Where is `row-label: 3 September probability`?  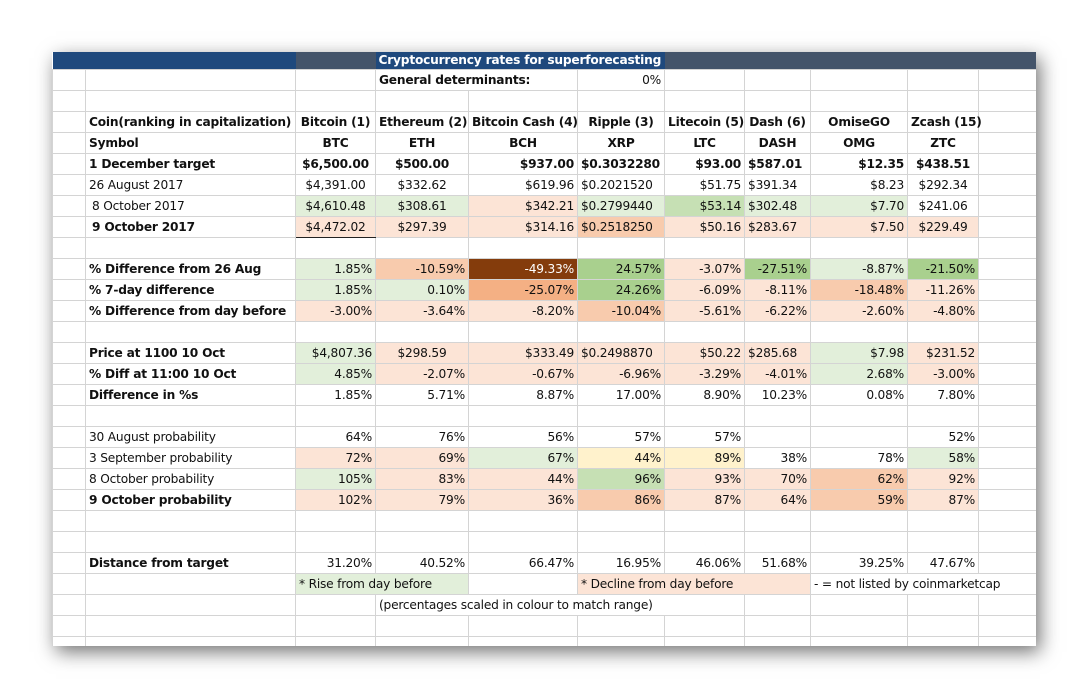
row-label: 3 September probability is located at coordinates (190, 458).